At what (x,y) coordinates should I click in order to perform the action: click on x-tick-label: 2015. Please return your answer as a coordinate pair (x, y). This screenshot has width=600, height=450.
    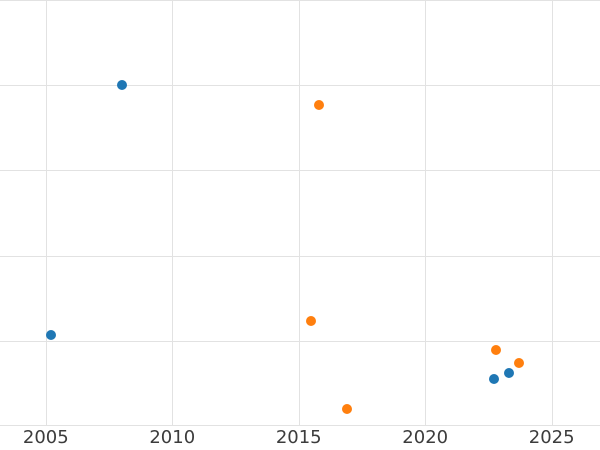
    Looking at the image, I should click on (298, 437).